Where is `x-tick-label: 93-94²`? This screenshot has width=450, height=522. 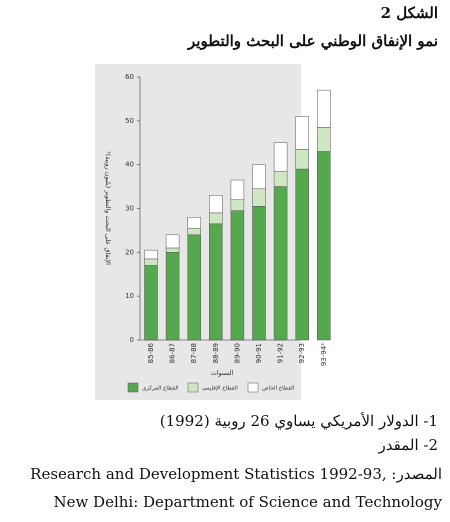
x-tick-label: 93-94² is located at coordinates (324, 354).